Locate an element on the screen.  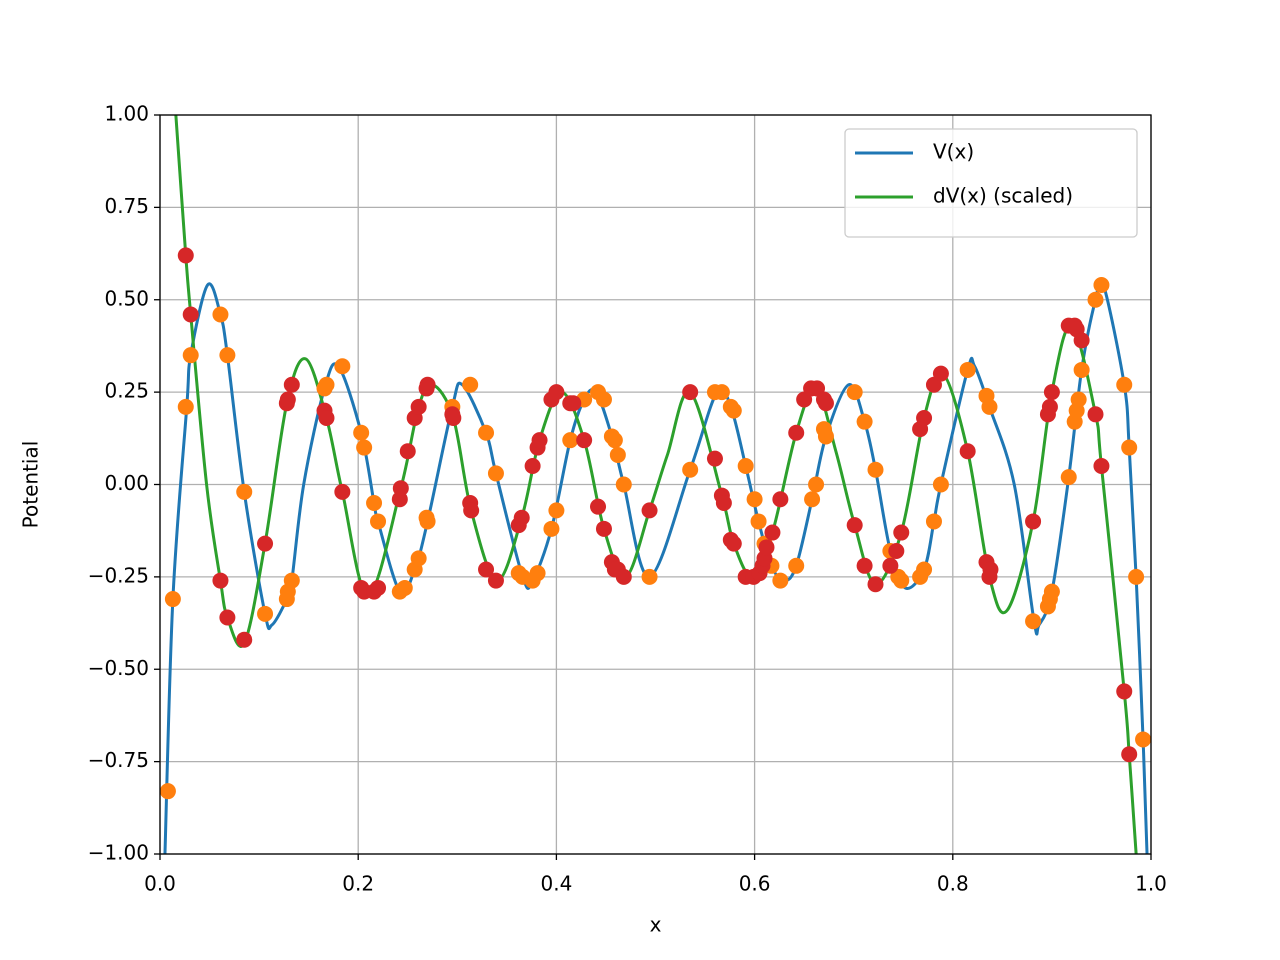
y-axis-label: Potential is located at coordinates (31, 485).